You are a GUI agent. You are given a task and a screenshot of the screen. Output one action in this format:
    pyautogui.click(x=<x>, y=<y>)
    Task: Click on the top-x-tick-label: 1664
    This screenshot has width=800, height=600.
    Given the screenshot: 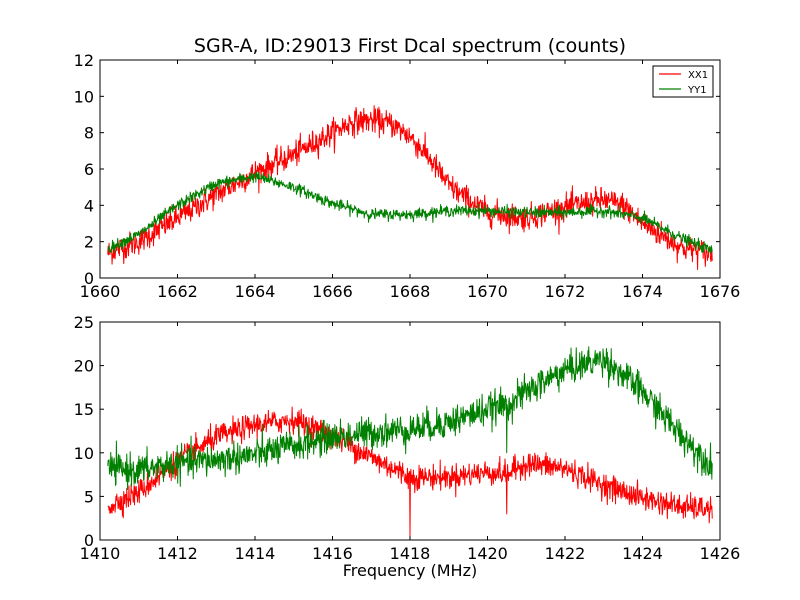 What is the action you would take?
    pyautogui.click(x=255, y=291)
    